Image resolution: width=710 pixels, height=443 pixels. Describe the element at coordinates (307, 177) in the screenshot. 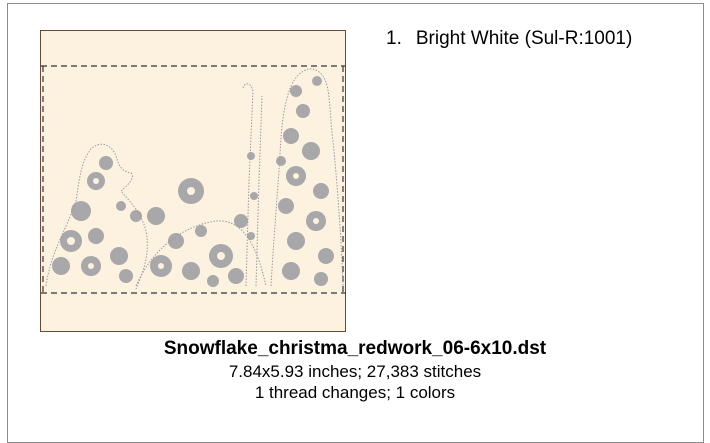

I see `right-figure-outline` at that location.